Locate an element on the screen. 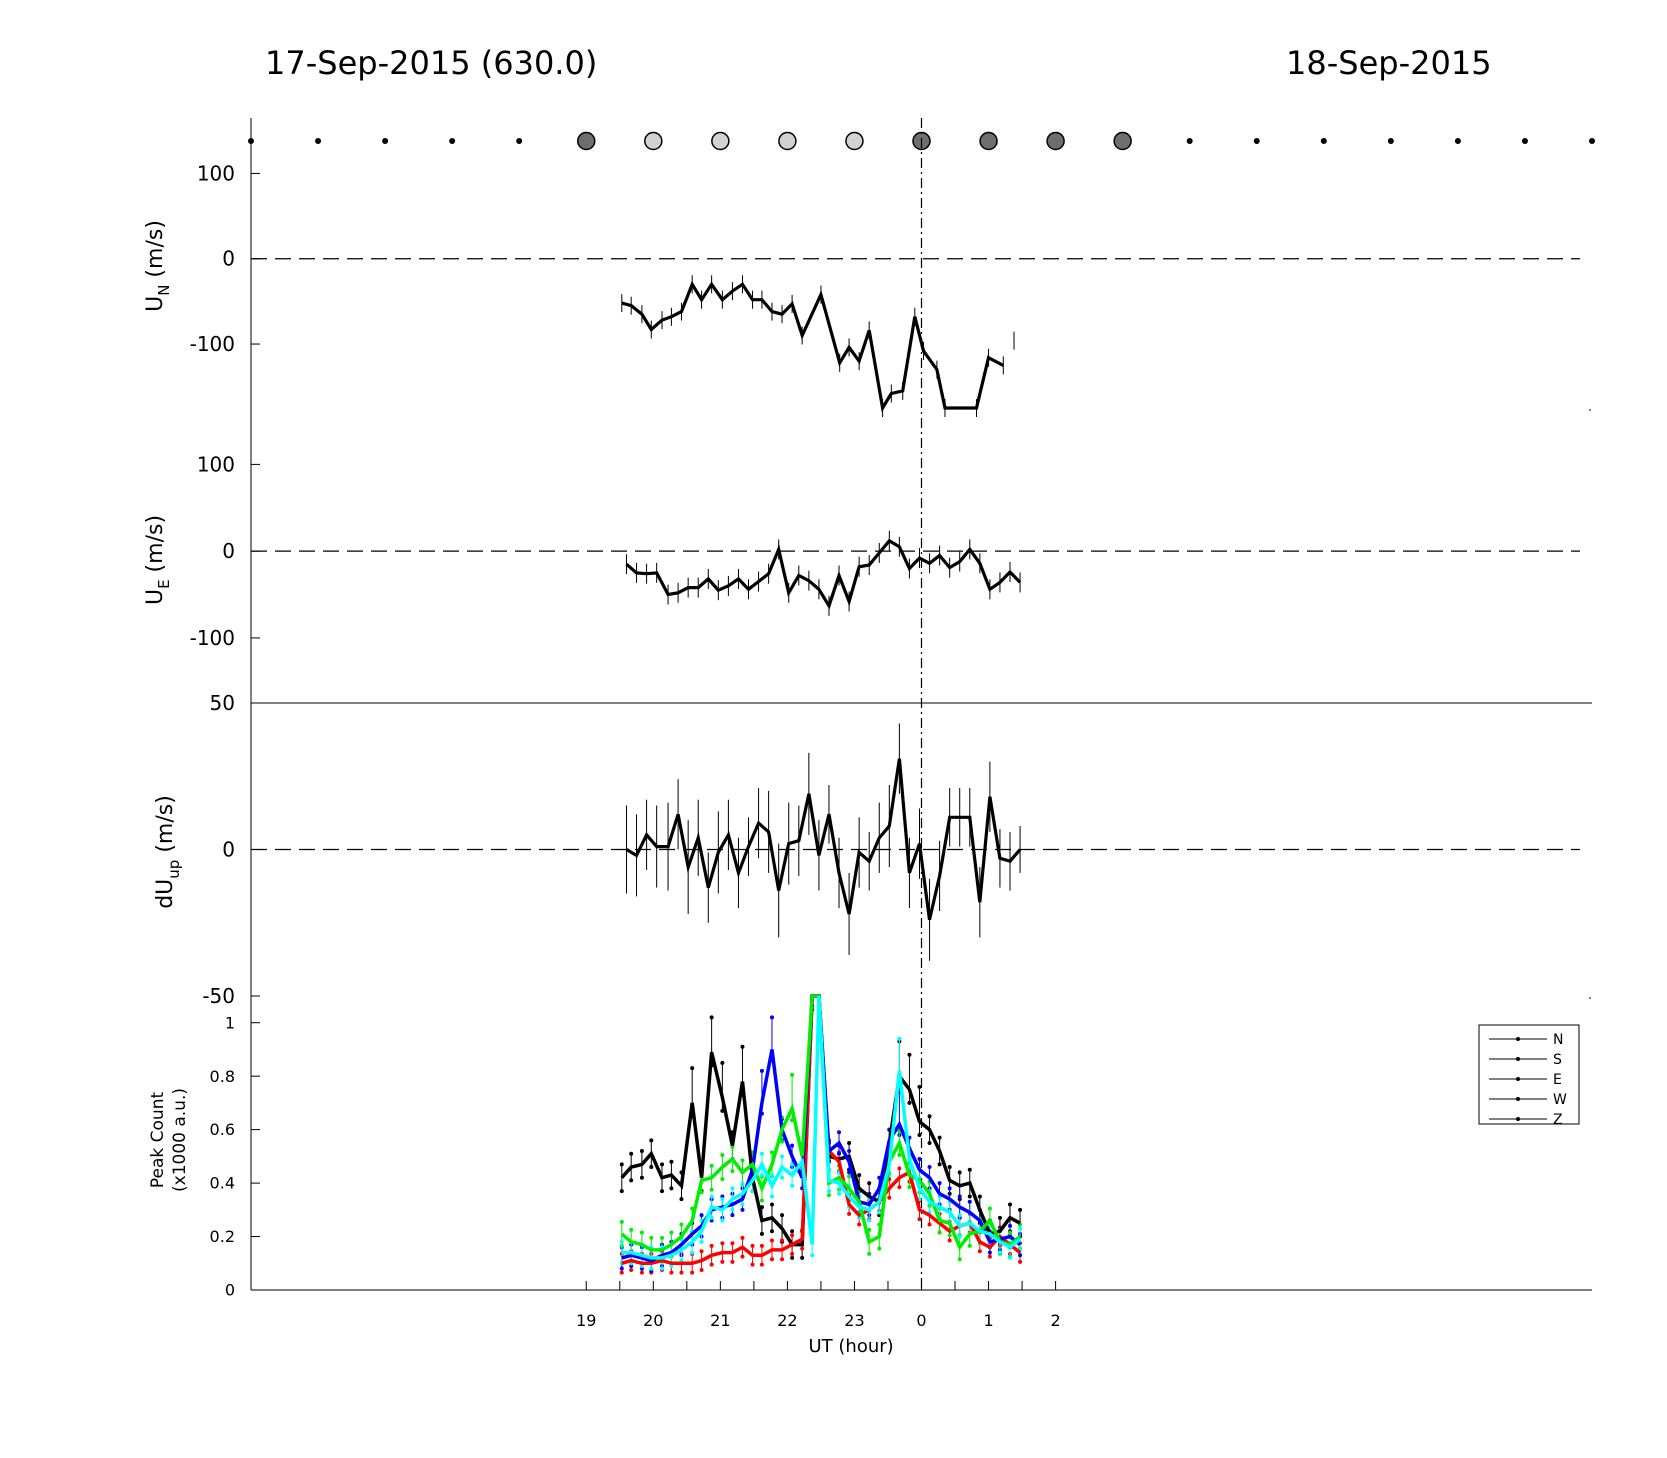 Image resolution: width=1667 pixels, height=1458 pixels. y-tick-label: -50 is located at coordinates (218, 996).